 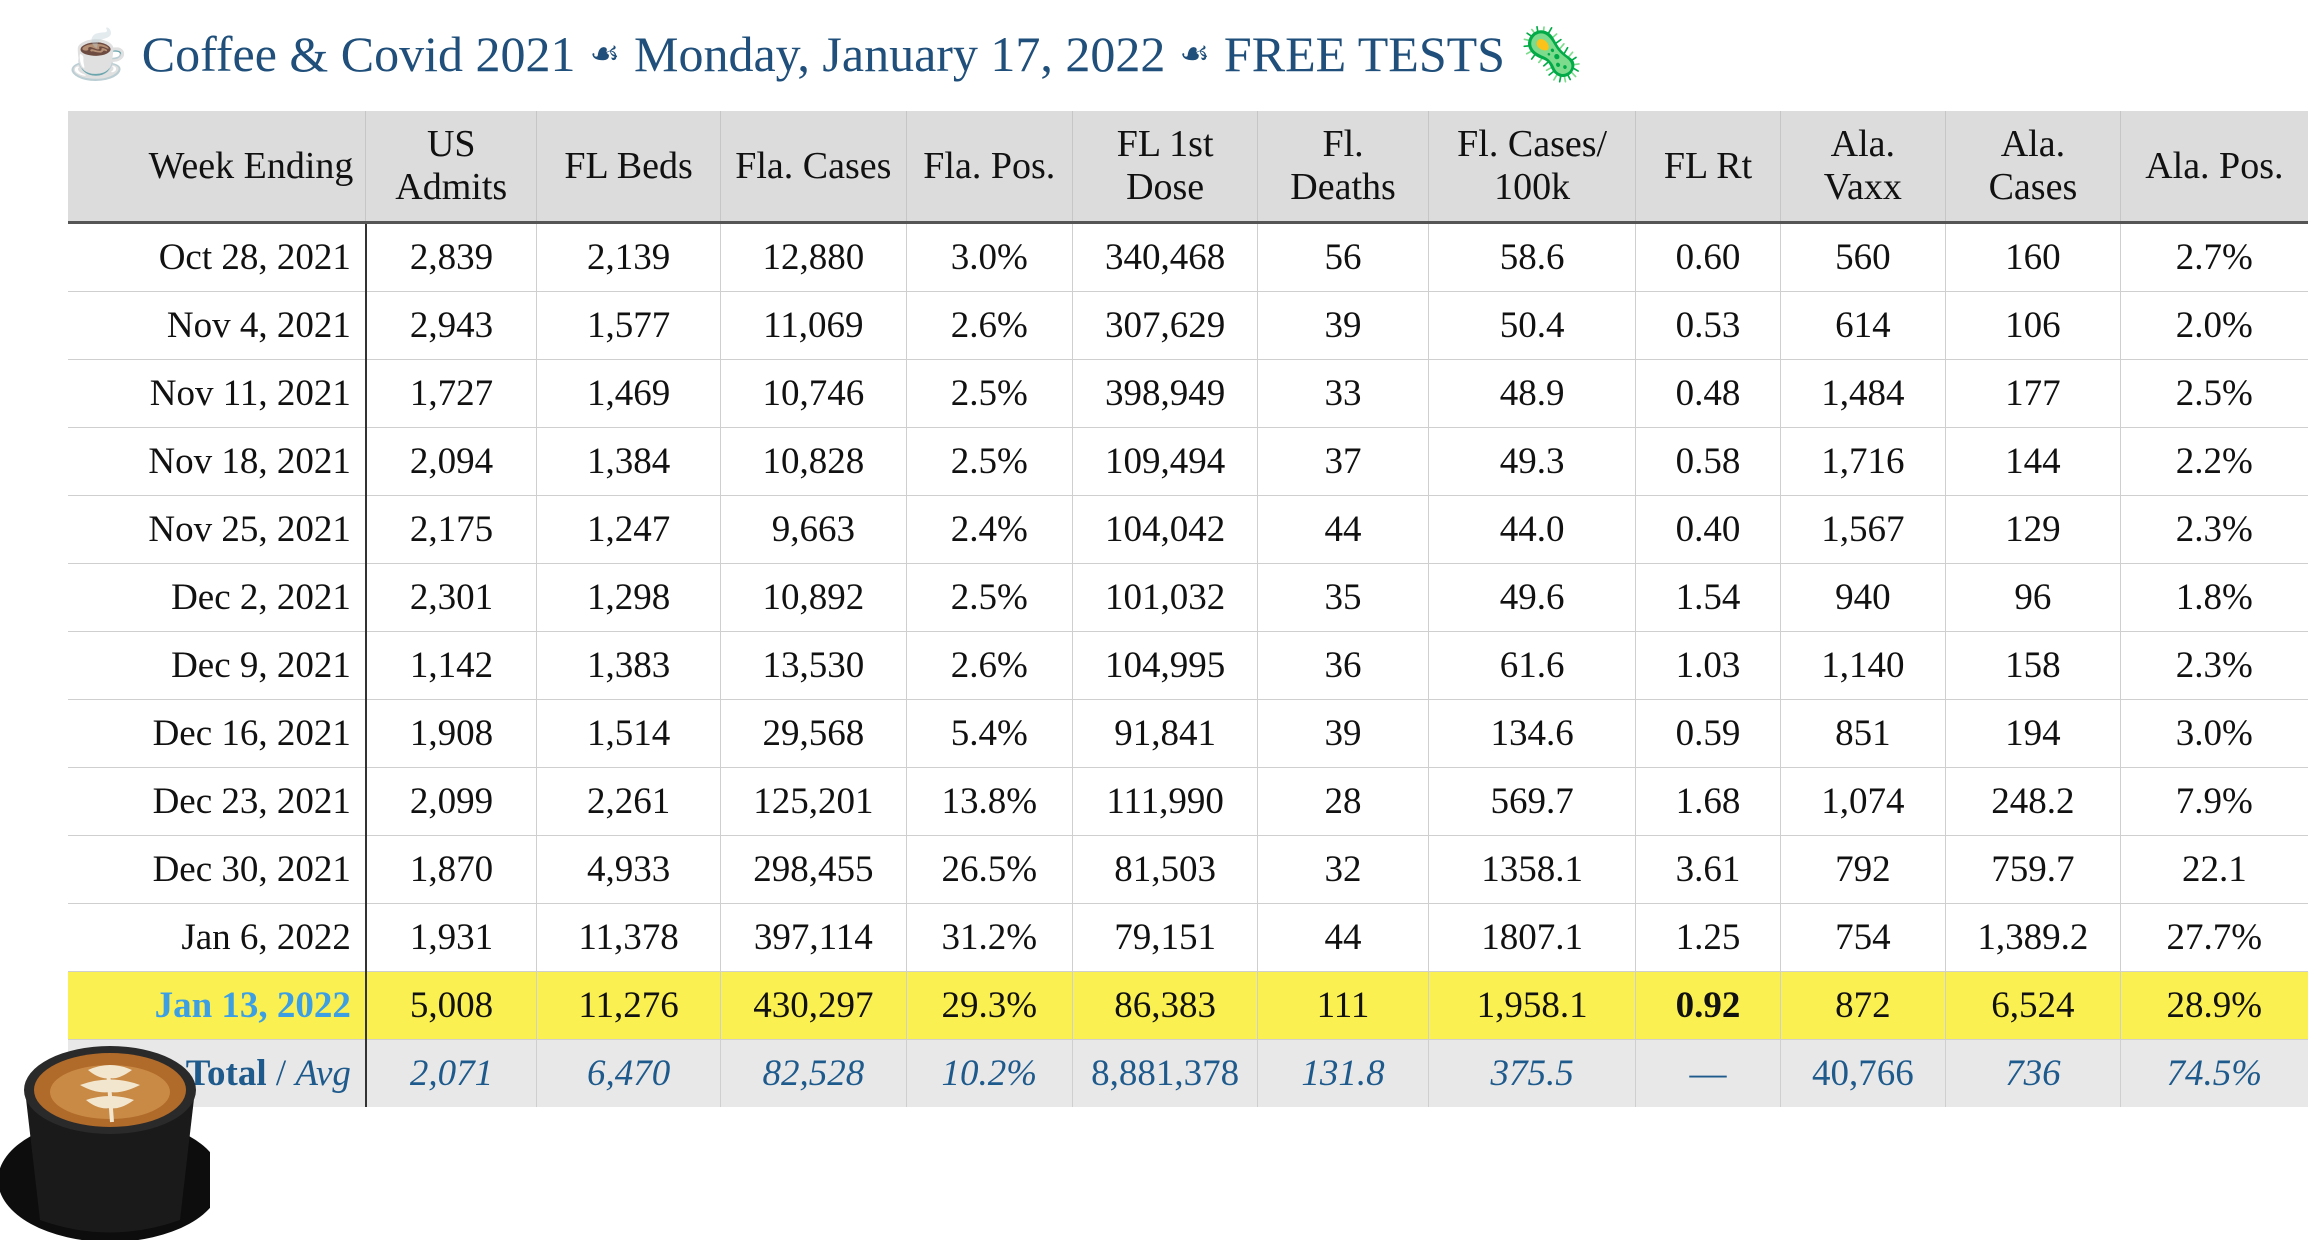 What do you see at coordinates (1165, 733) in the screenshot?
I see `data-cell: 91,841` at bounding box center [1165, 733].